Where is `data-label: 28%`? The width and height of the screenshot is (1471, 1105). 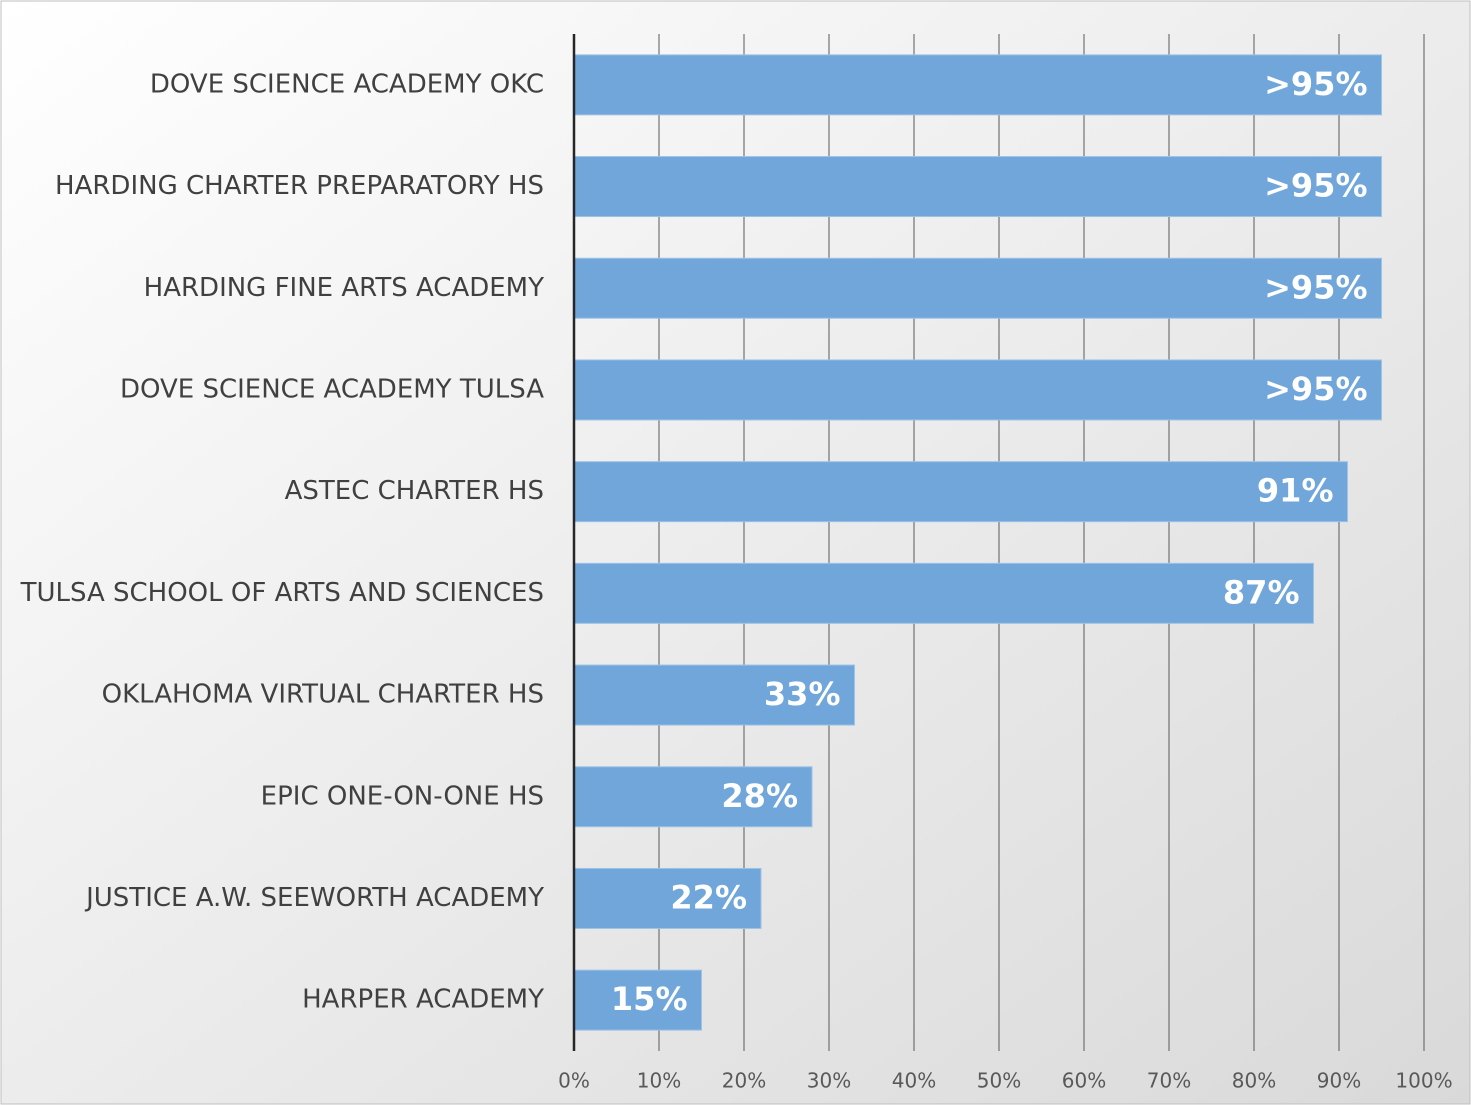
data-label: 28% is located at coordinates (759, 796).